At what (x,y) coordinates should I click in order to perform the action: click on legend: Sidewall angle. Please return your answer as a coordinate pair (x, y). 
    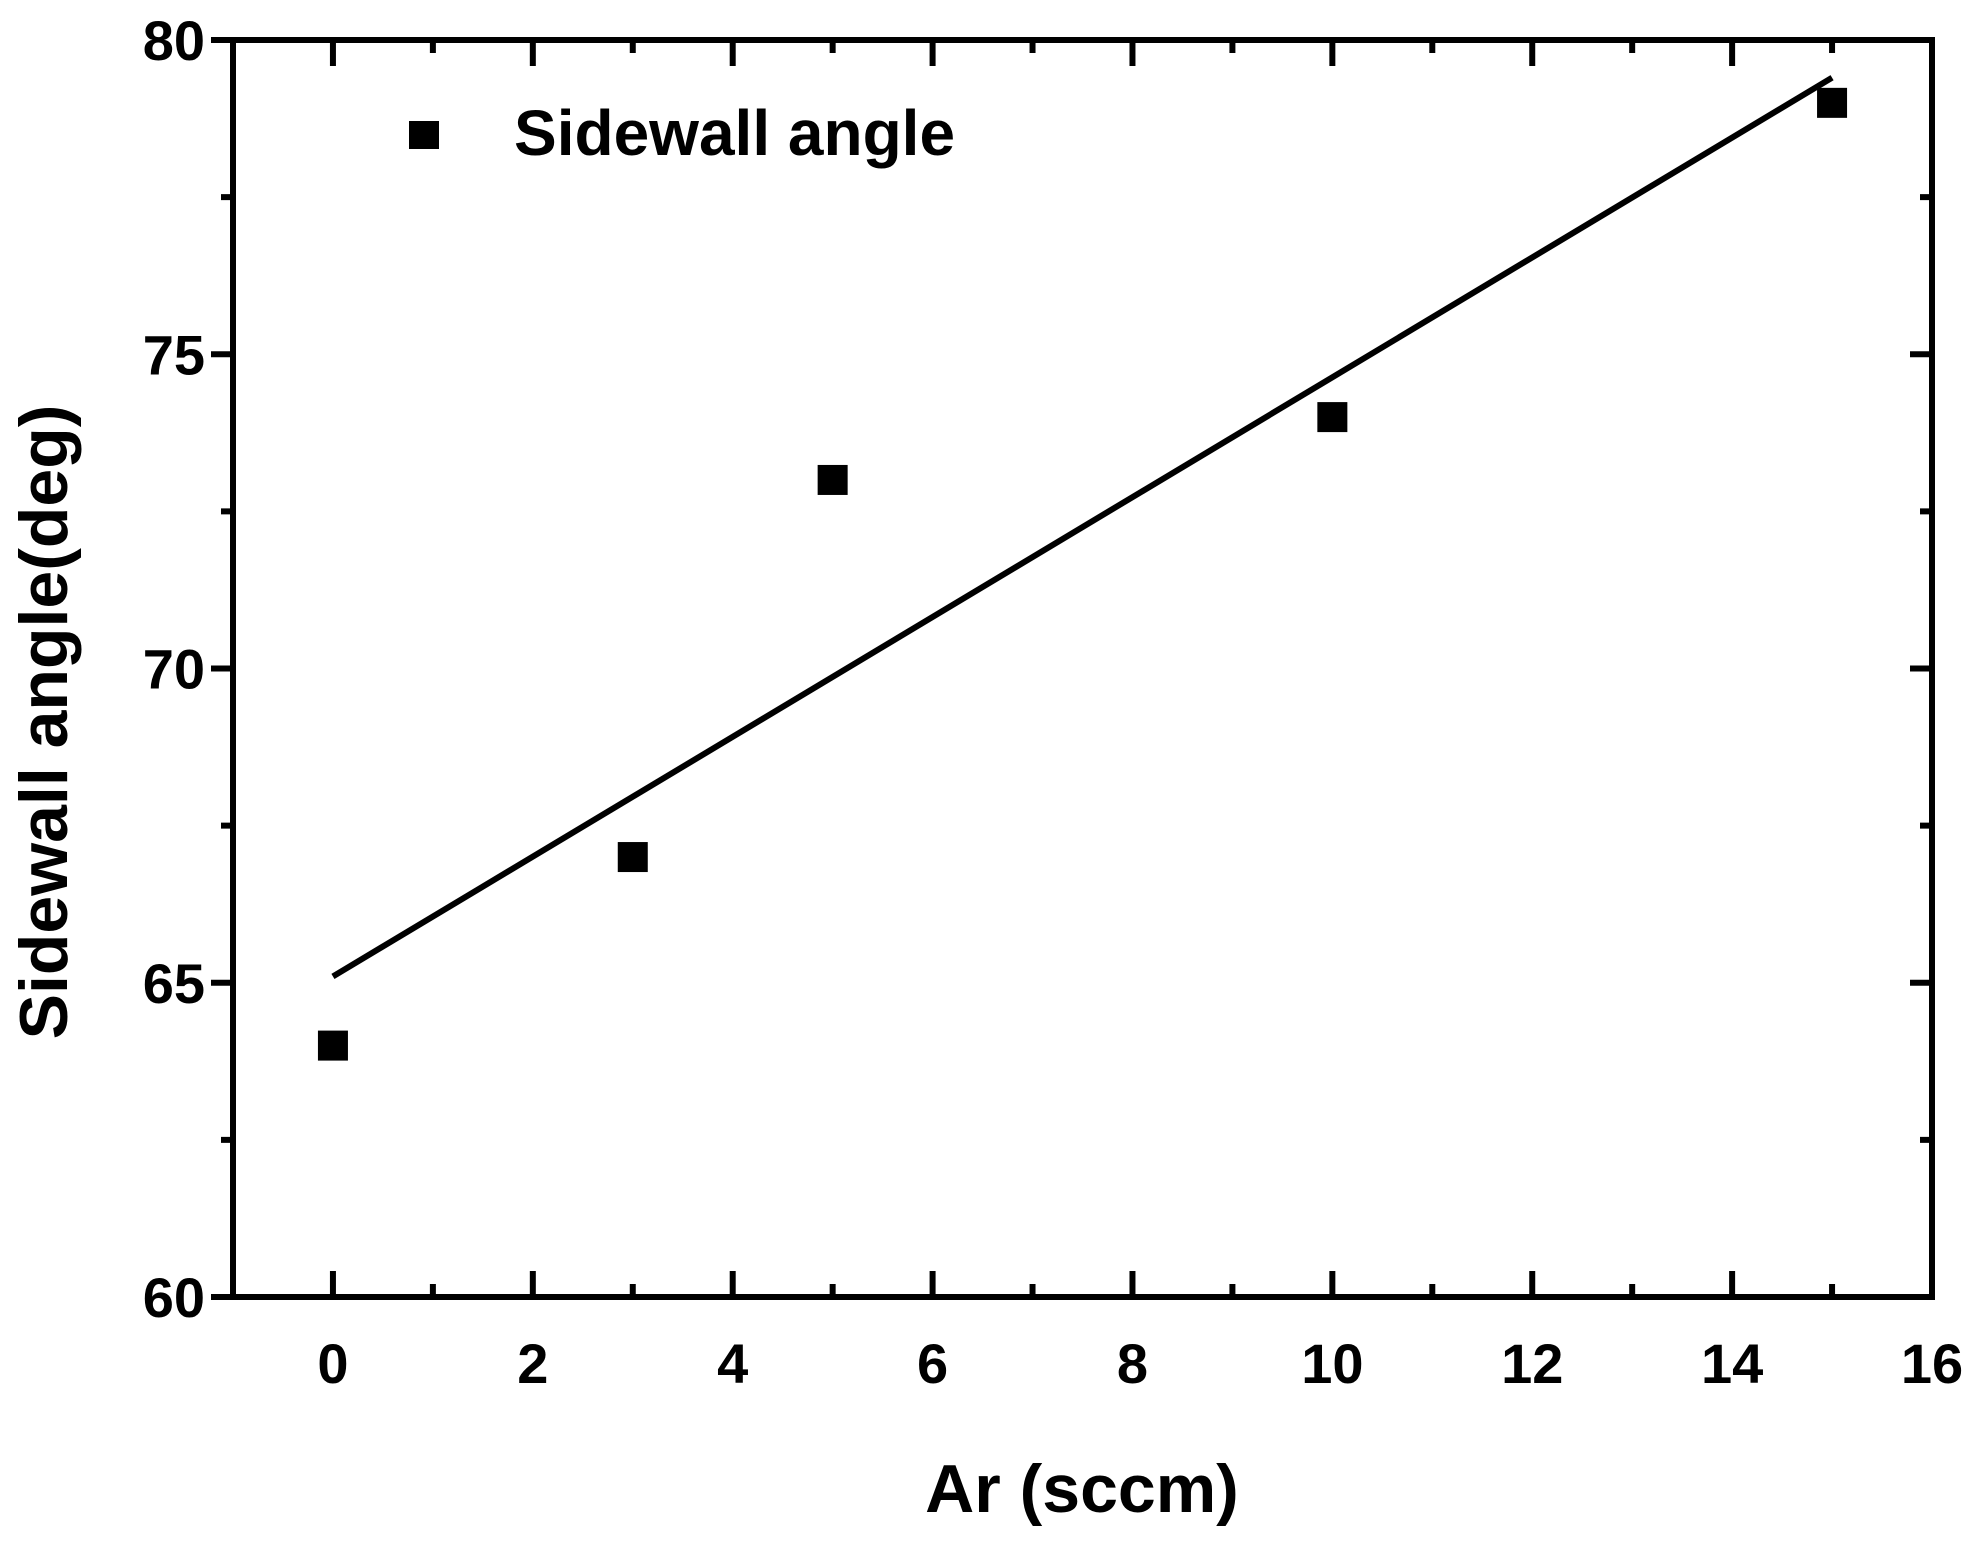
    Looking at the image, I should click on (682, 133).